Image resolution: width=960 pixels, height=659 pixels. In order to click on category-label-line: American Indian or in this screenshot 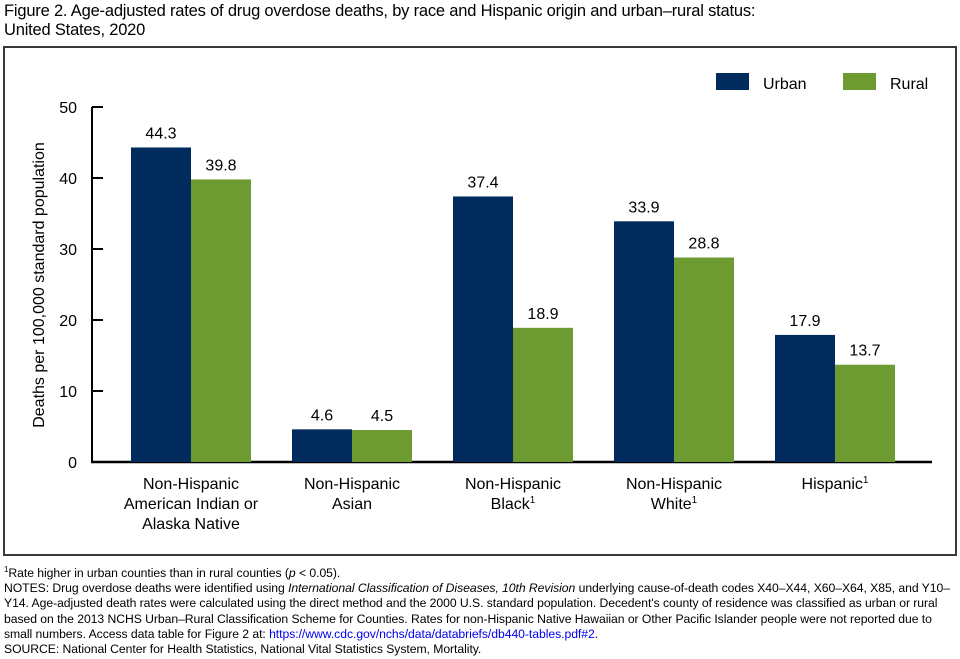, I will do `click(191, 504)`.